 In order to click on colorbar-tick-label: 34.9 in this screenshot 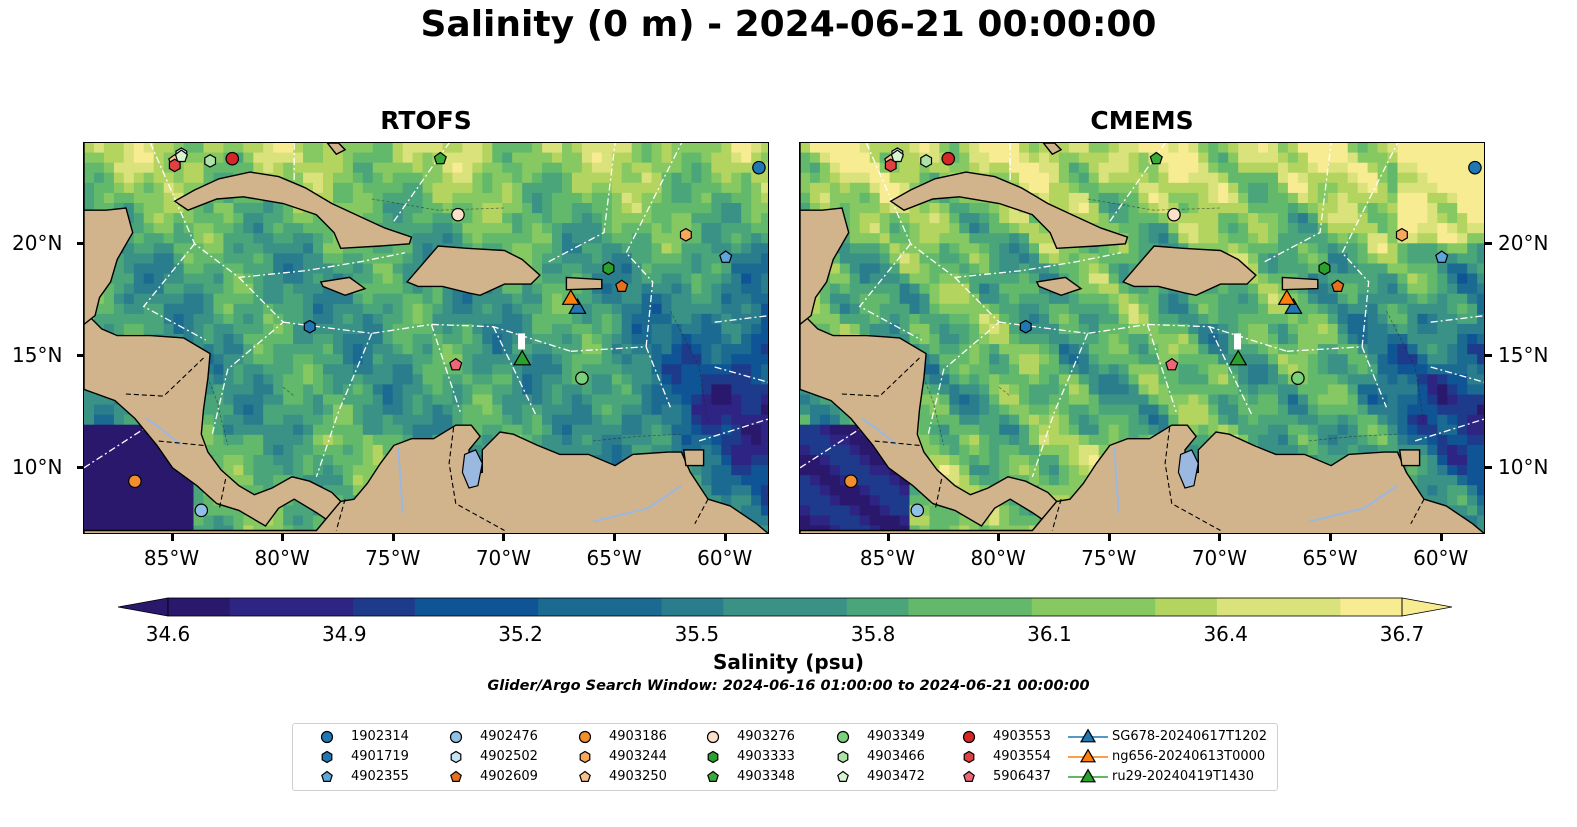, I will do `click(344, 634)`.